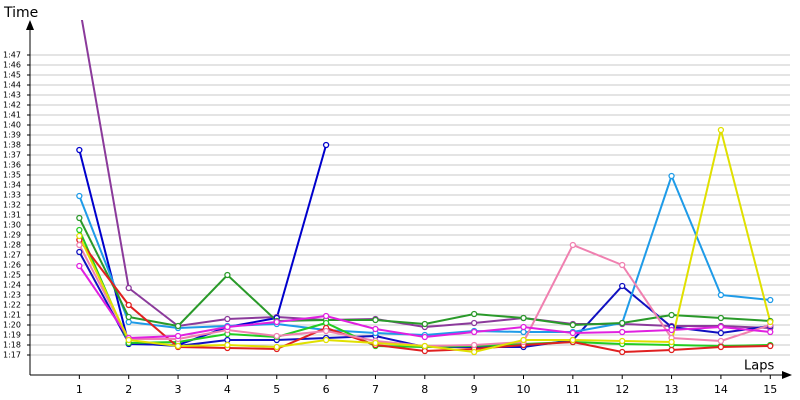 Image resolution: width=800 pixels, height=400 pixels. What do you see at coordinates (12, 305) in the screenshot?
I see `y-tick-label: 1:22` at bounding box center [12, 305].